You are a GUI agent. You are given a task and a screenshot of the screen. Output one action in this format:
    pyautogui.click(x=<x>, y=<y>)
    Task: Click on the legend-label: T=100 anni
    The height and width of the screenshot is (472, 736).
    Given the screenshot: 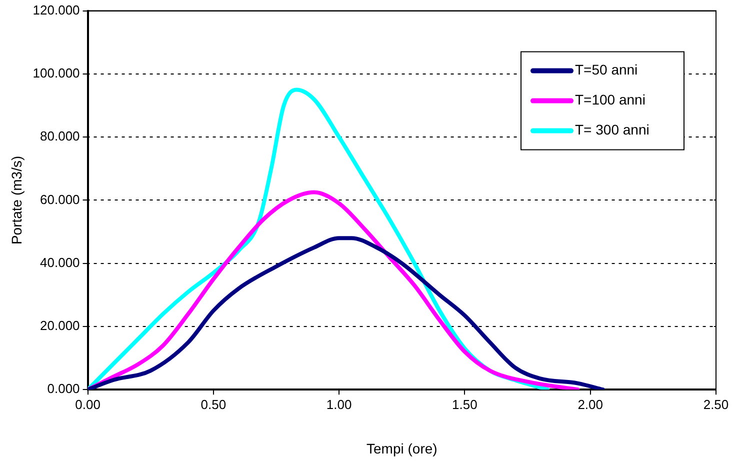 What is the action you would take?
    pyautogui.click(x=610, y=100)
    